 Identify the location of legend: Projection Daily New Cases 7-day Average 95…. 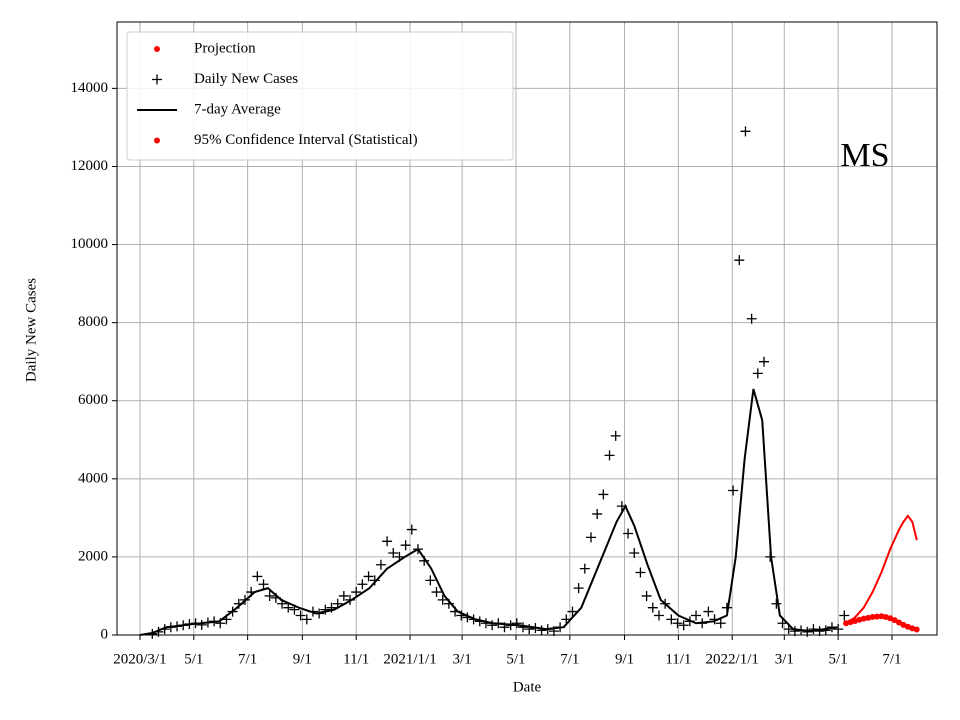
(320, 96).